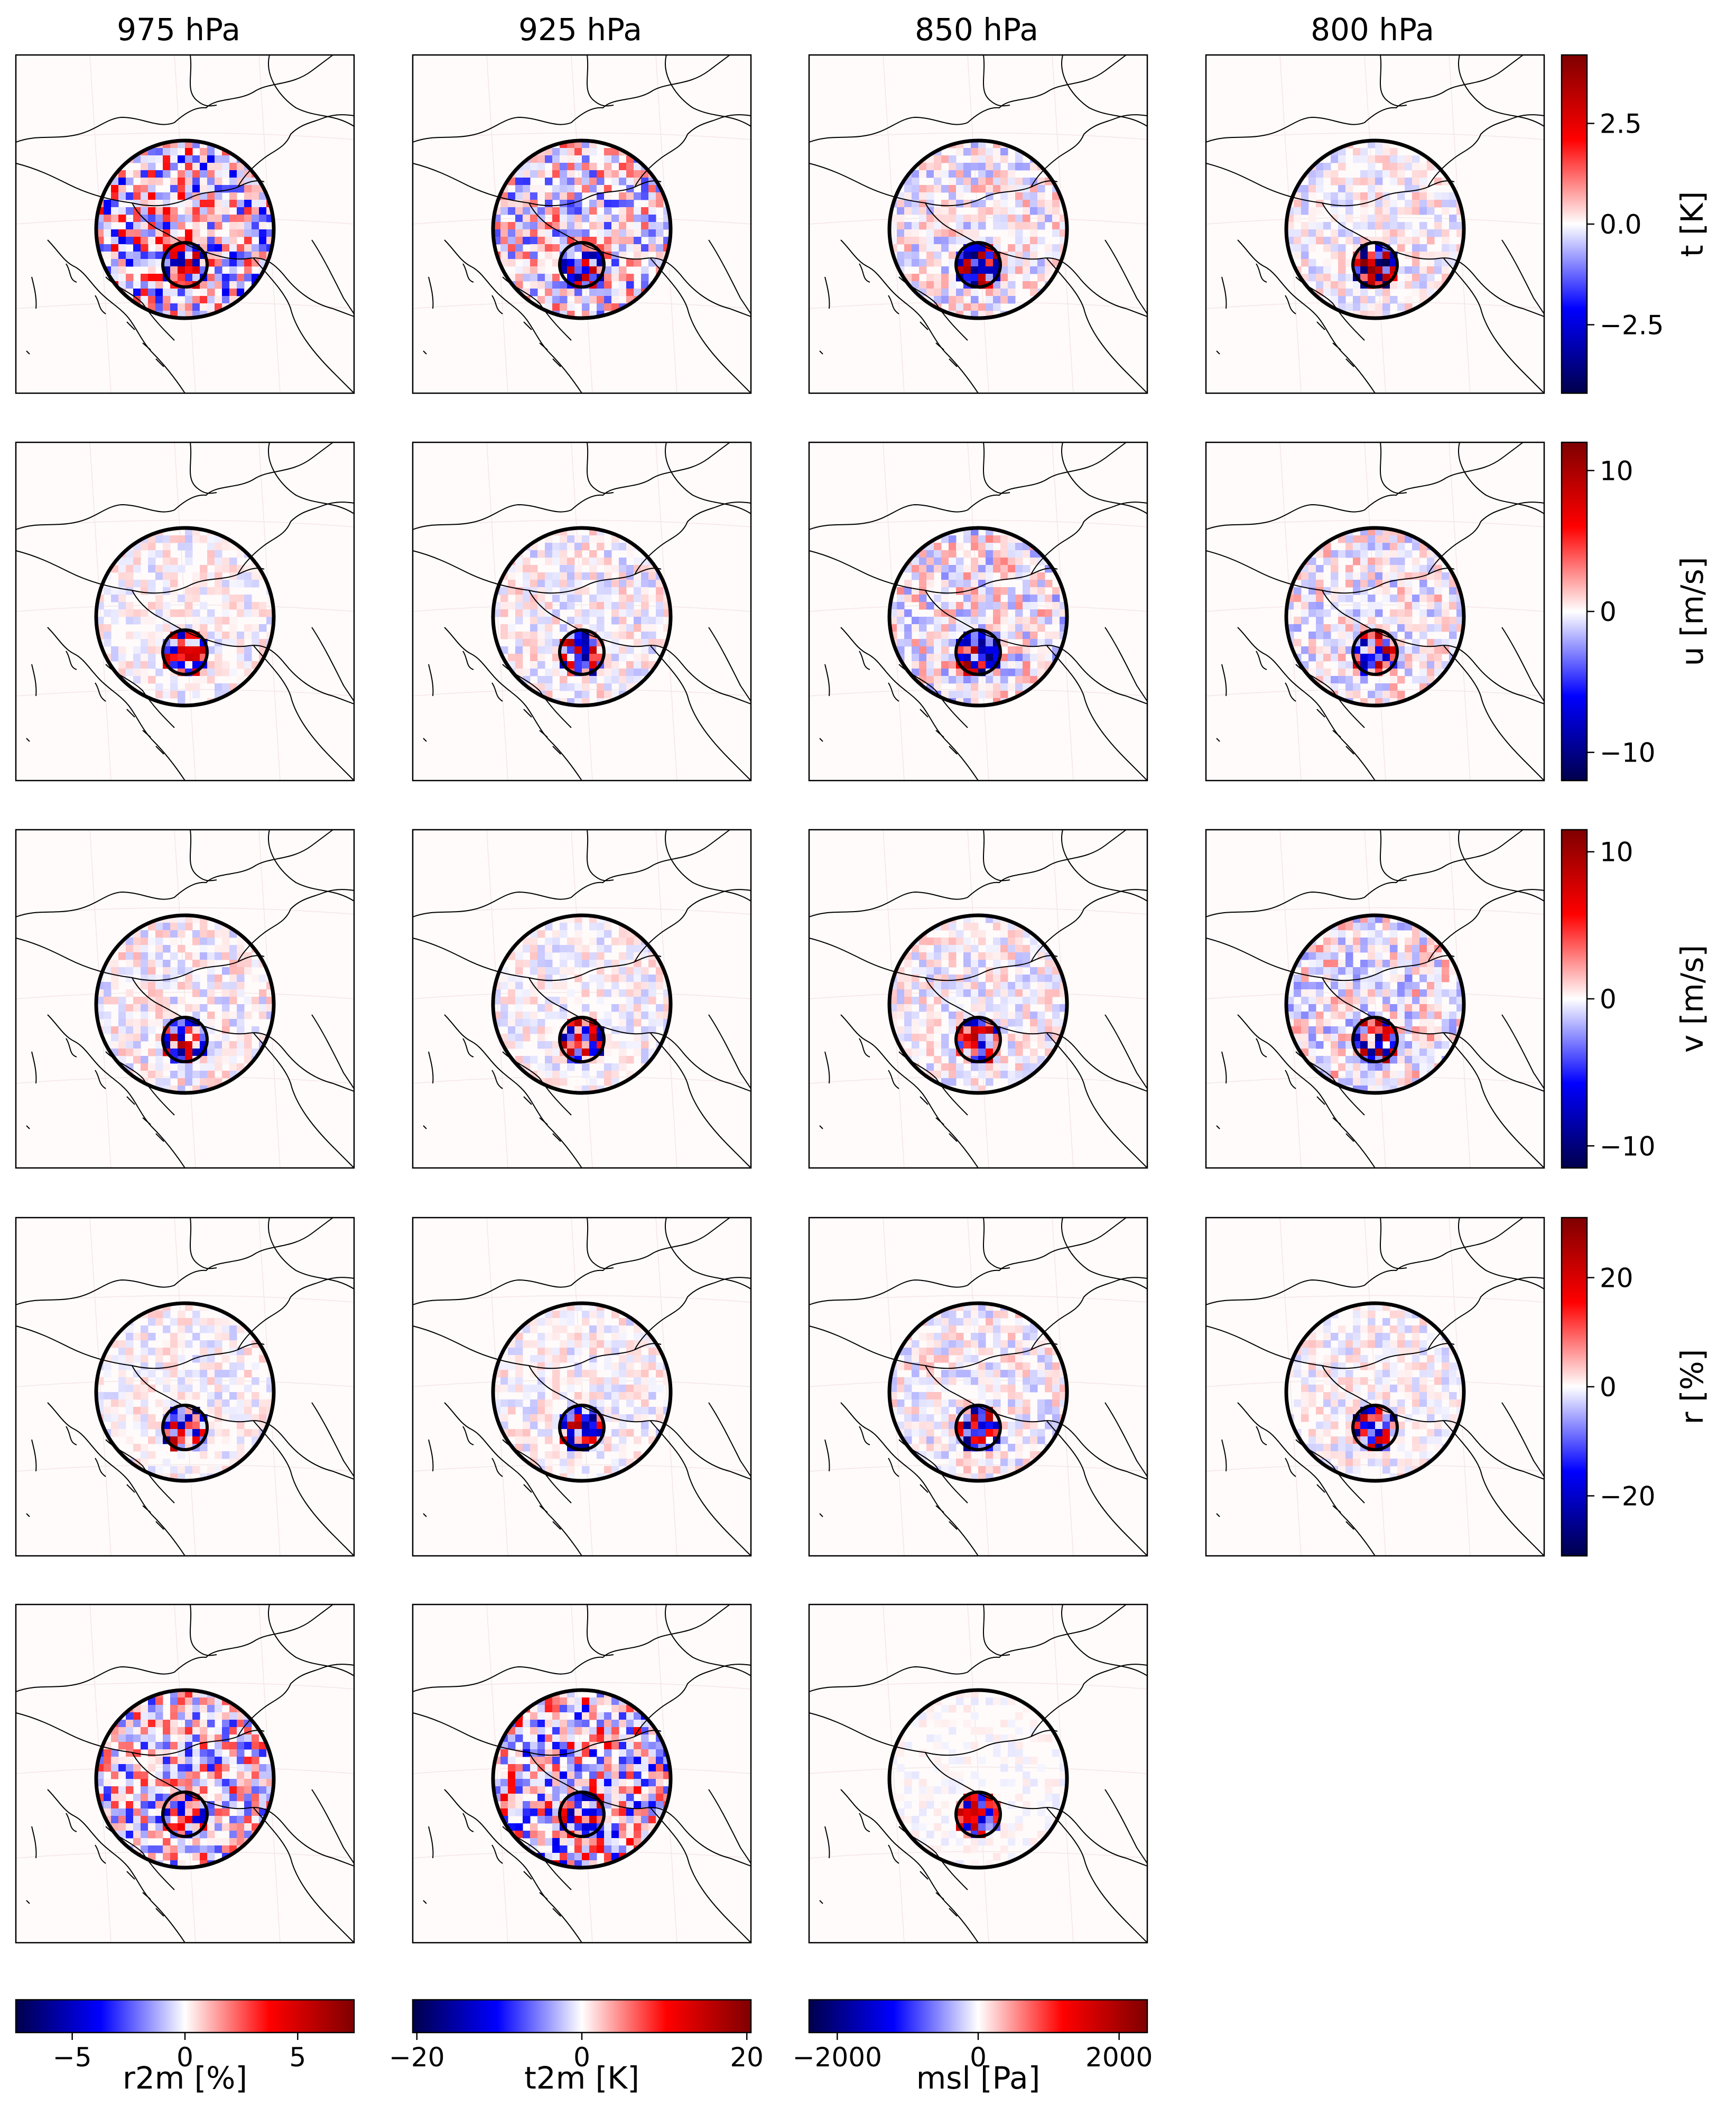  I want to click on map-panel-t-850-hPa, so click(978, 224).